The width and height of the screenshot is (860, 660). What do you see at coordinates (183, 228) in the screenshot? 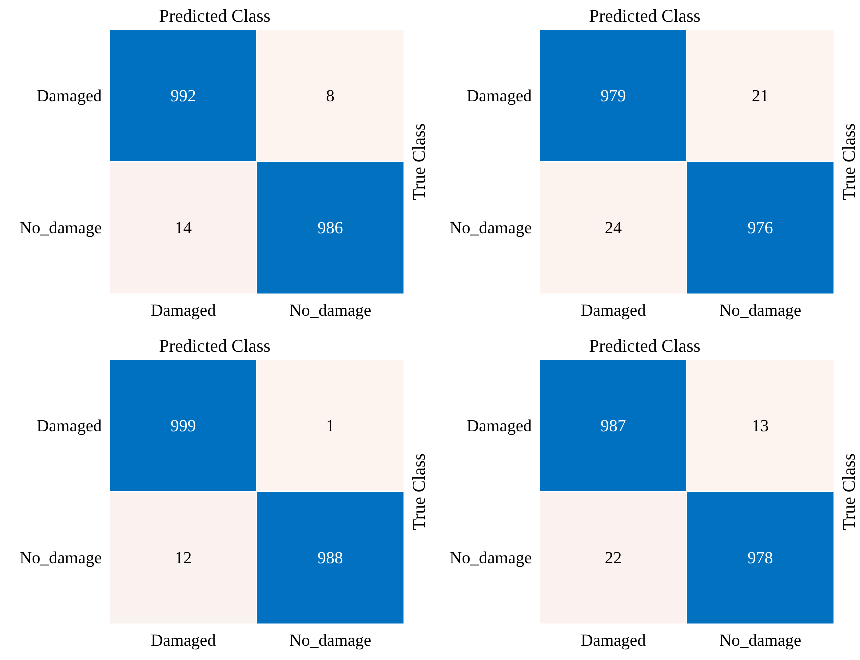
I see `data-label: 14` at bounding box center [183, 228].